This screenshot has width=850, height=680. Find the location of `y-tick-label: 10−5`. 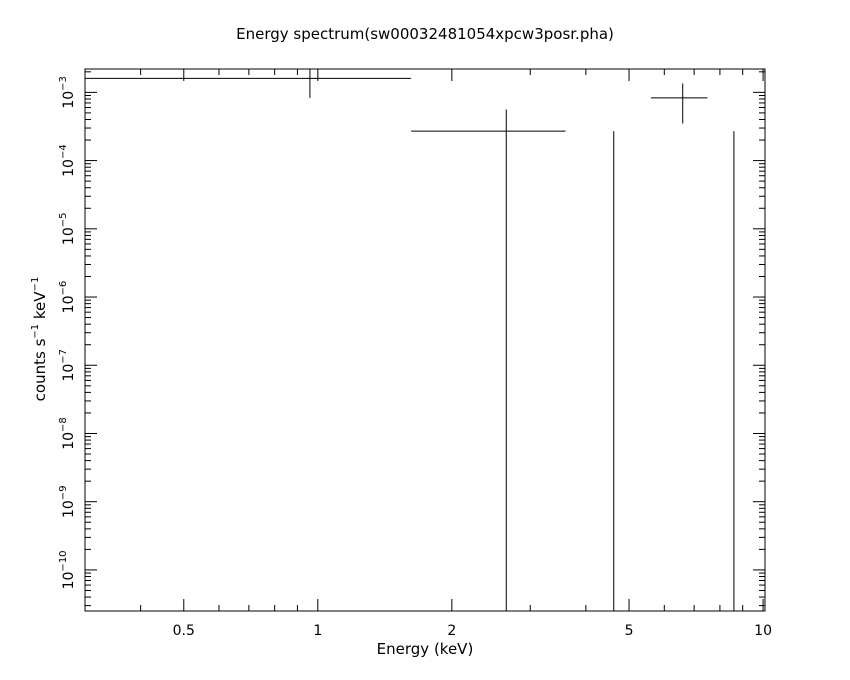

y-tick-label: 10−5 is located at coordinates (67, 229).